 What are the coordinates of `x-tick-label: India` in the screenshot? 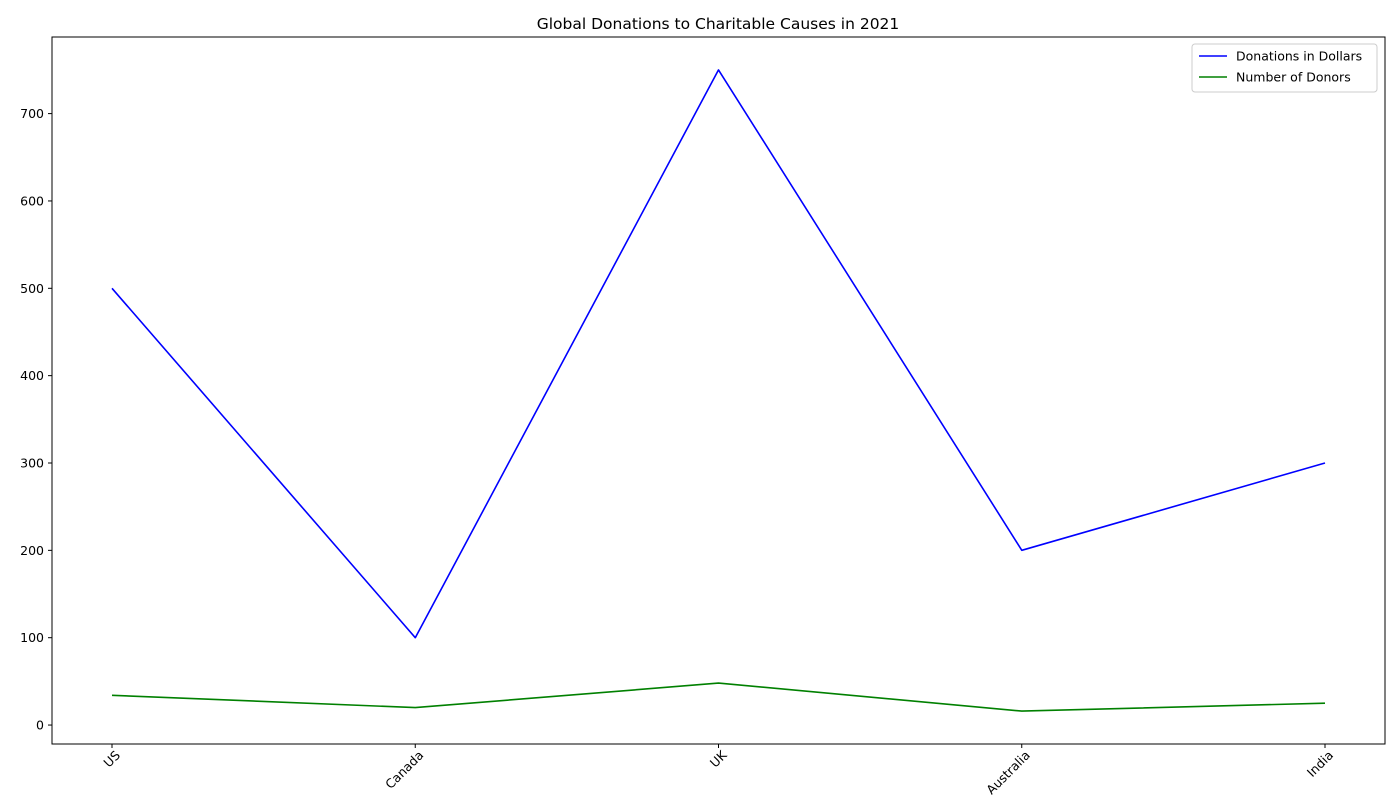 It's located at (1320, 764).